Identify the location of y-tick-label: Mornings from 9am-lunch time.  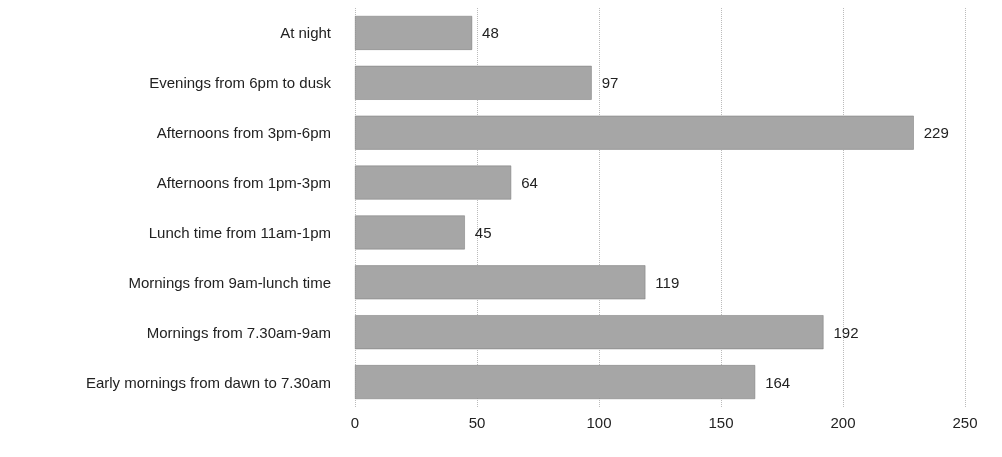
(229, 282).